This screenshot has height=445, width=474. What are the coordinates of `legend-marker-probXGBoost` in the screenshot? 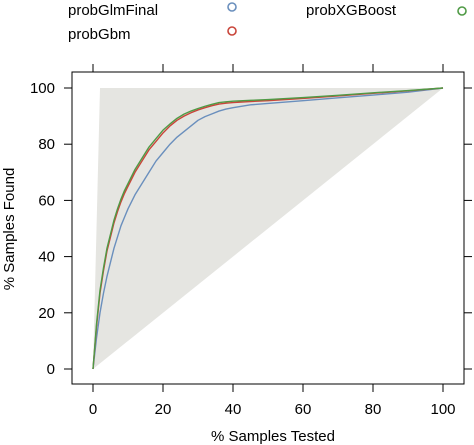 It's located at (462, 11).